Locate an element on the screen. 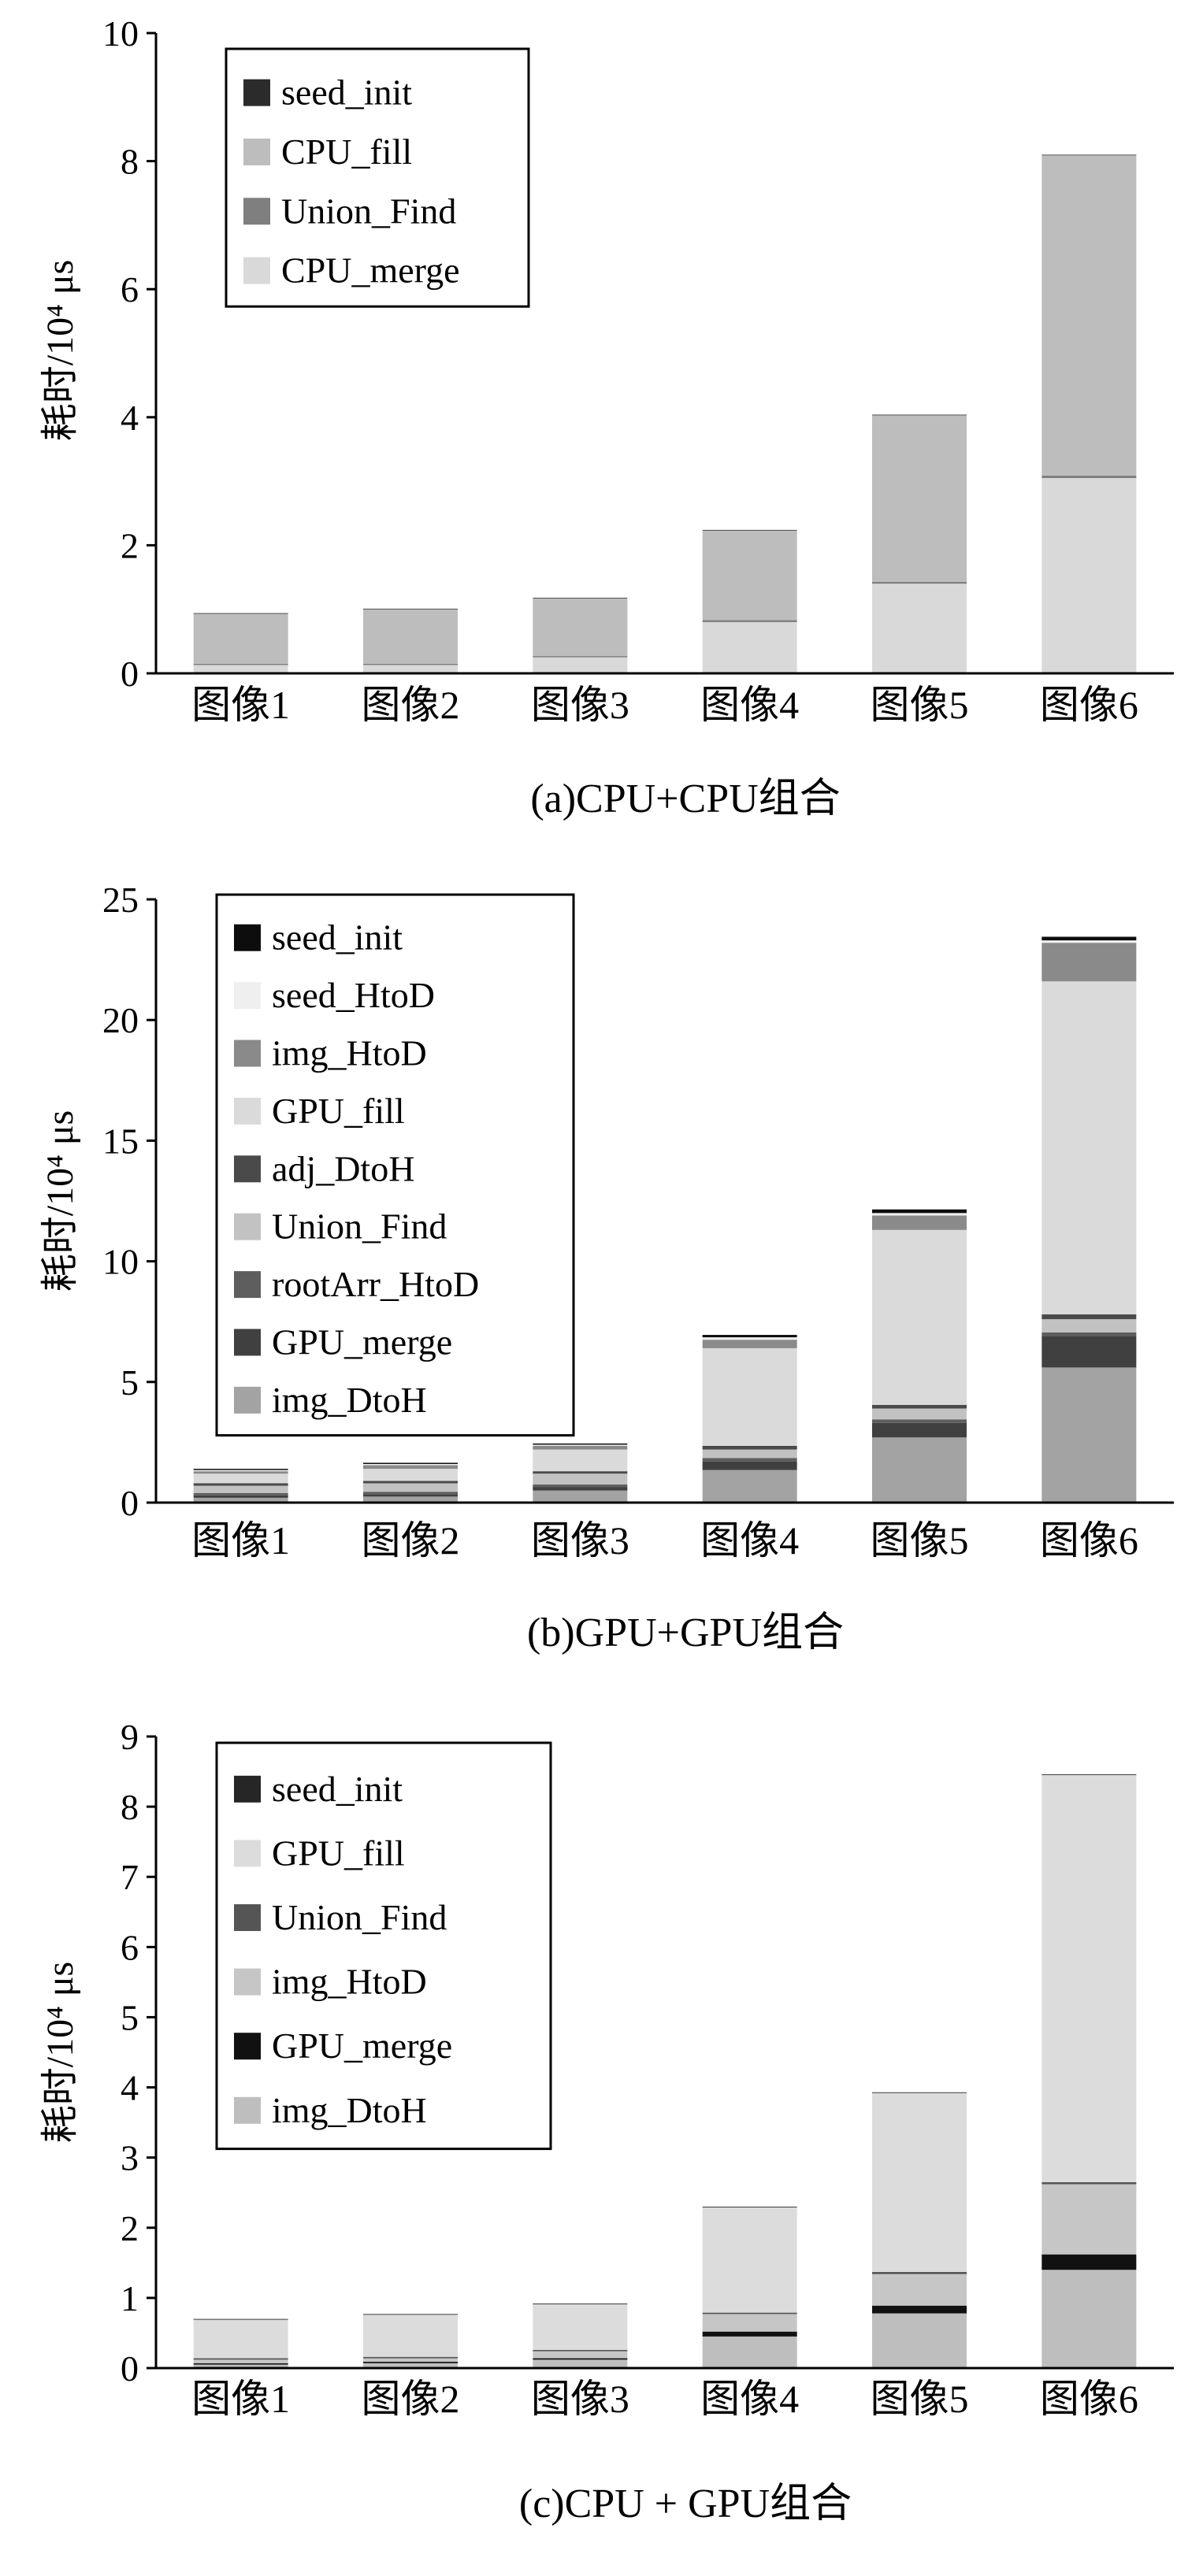 This screenshot has height=2576, width=1203. x-tick-label: 图像3 is located at coordinates (580, 1540).